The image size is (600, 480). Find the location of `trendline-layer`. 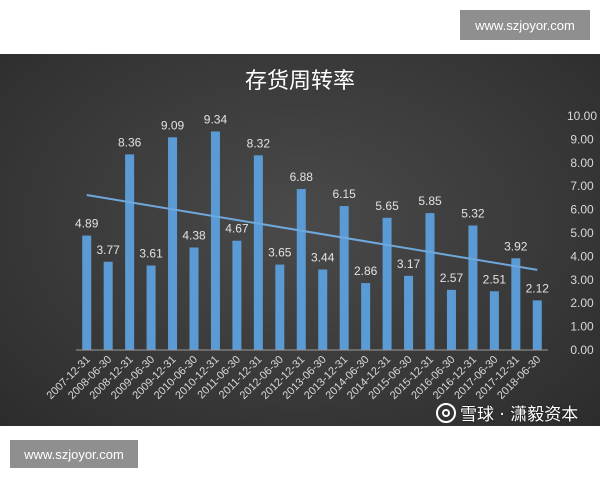

trendline-layer is located at coordinates (312, 232).